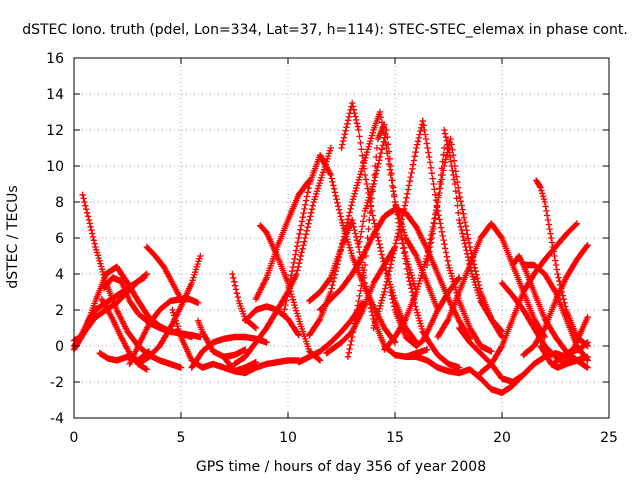 Image resolution: width=640 pixels, height=480 pixels. Describe the element at coordinates (502, 438) in the screenshot. I see `x-tick-label: 20` at that location.